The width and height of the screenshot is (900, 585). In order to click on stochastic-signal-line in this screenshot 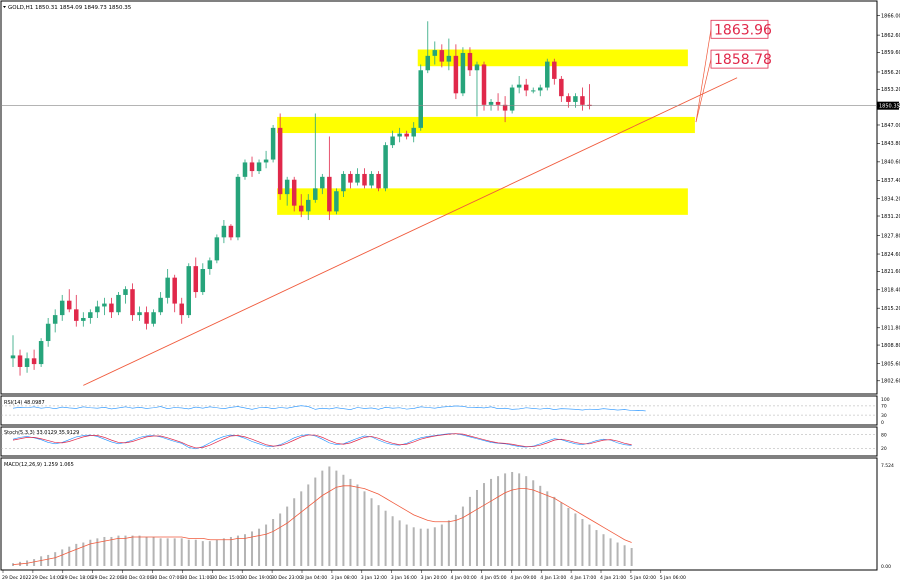, I will do `click(322, 441)`.